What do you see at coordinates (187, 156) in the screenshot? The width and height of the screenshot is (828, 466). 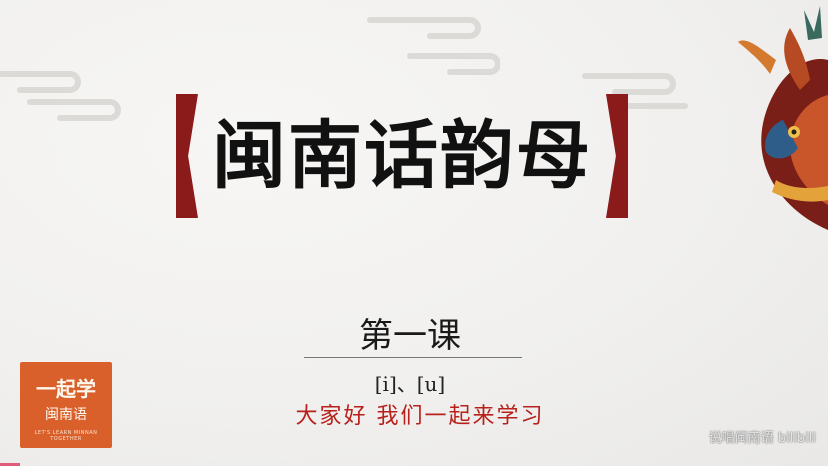 I see `left-bracket` at bounding box center [187, 156].